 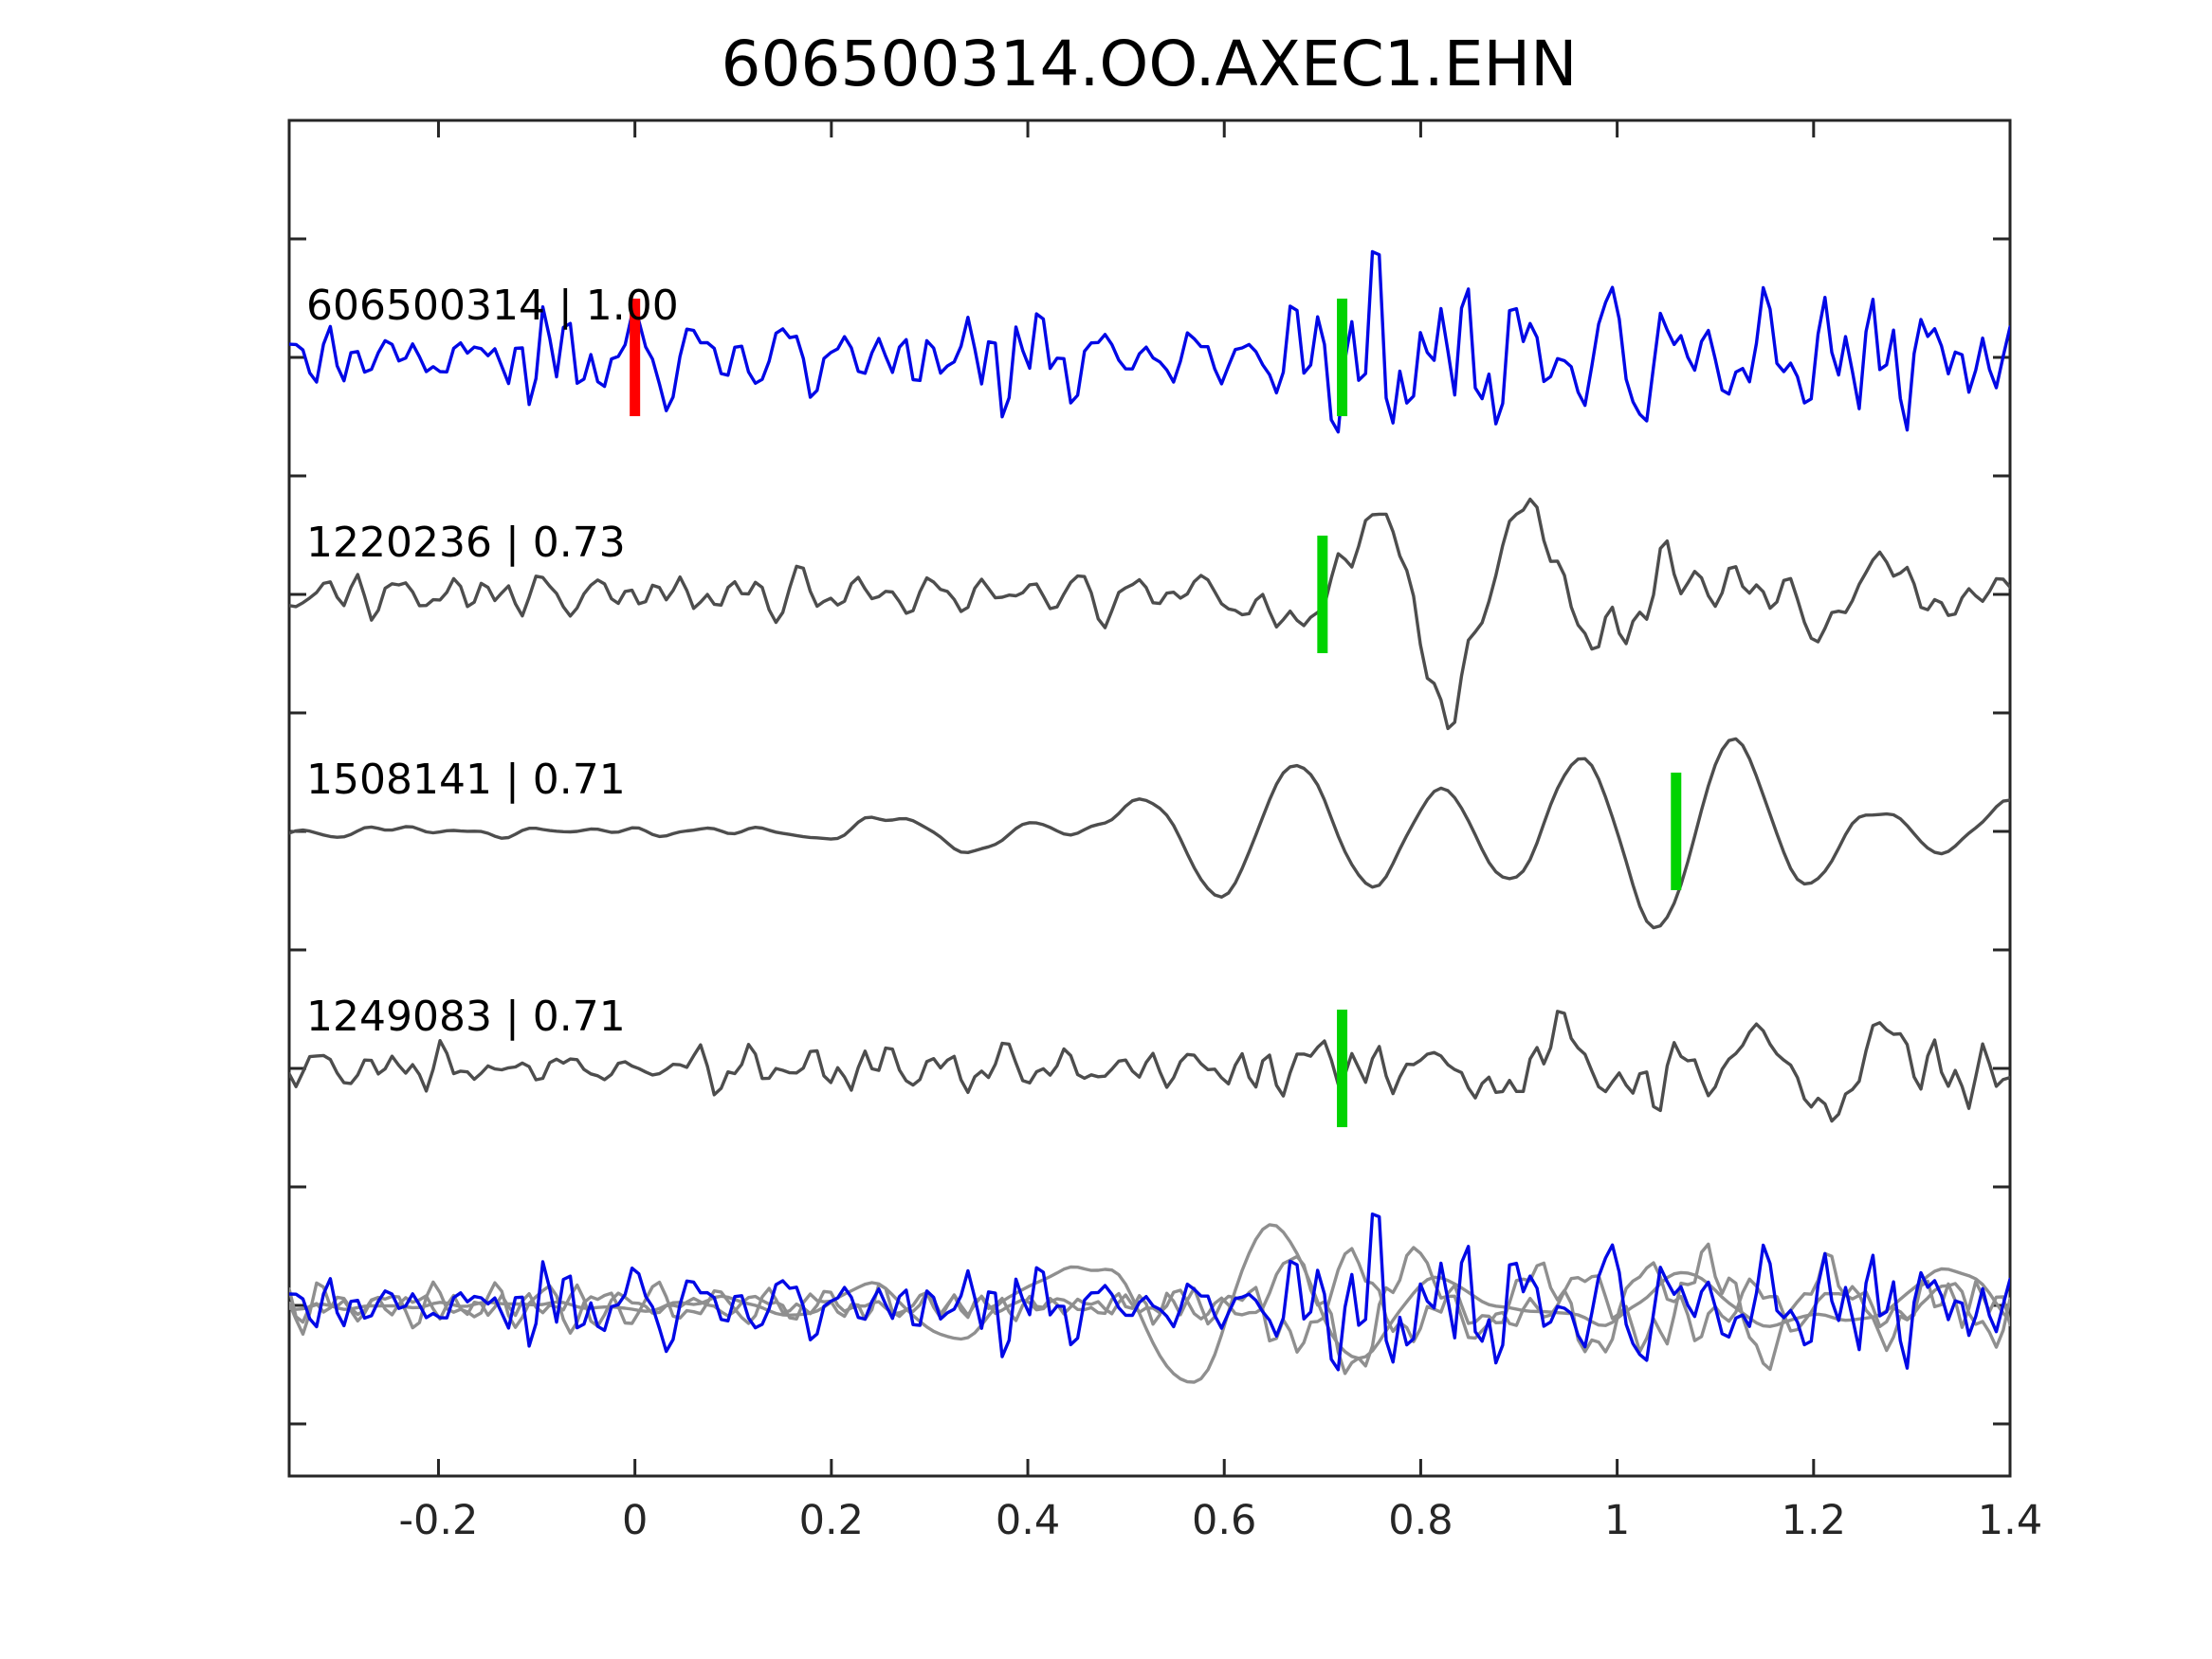 I want to click on trace-label-template: 606500314 | 1.00, so click(x=492, y=306).